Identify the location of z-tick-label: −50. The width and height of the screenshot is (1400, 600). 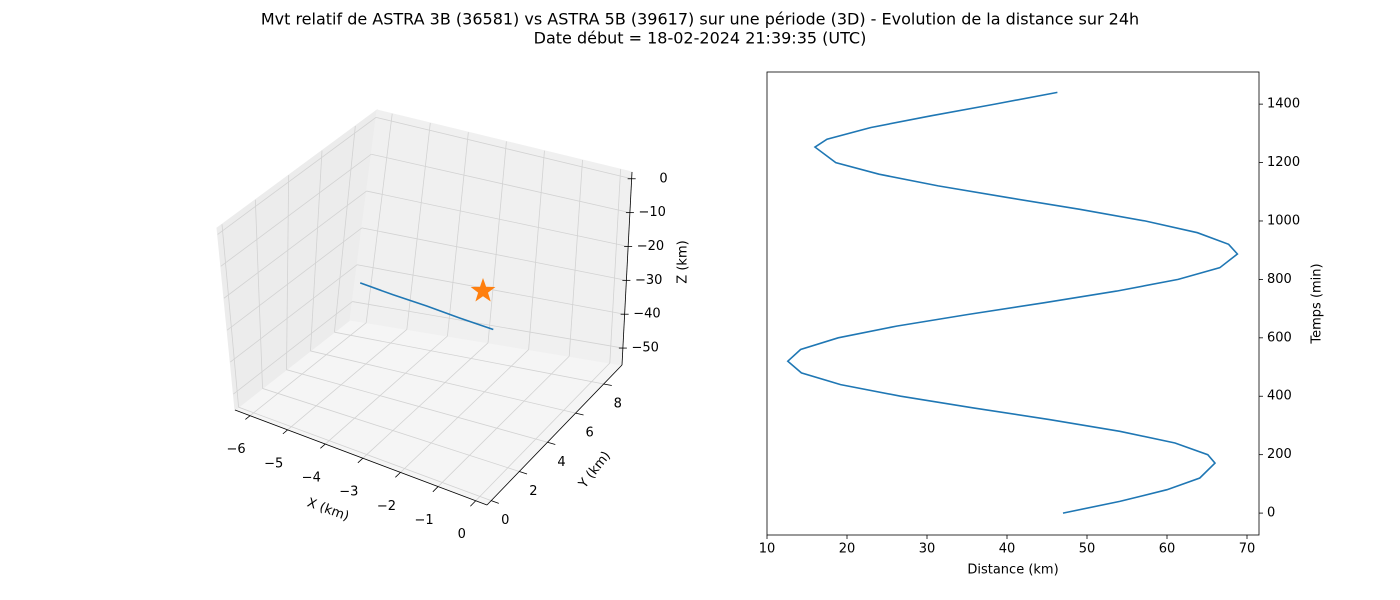
(644, 348).